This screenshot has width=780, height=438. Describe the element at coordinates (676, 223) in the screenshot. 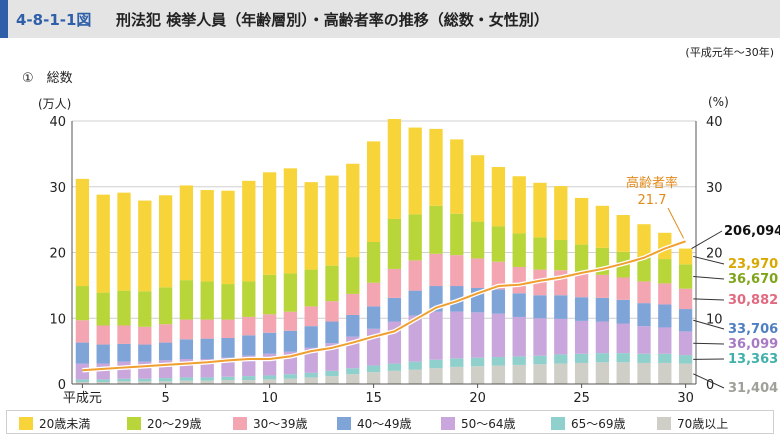

I see `rate-annotation-leader` at that location.